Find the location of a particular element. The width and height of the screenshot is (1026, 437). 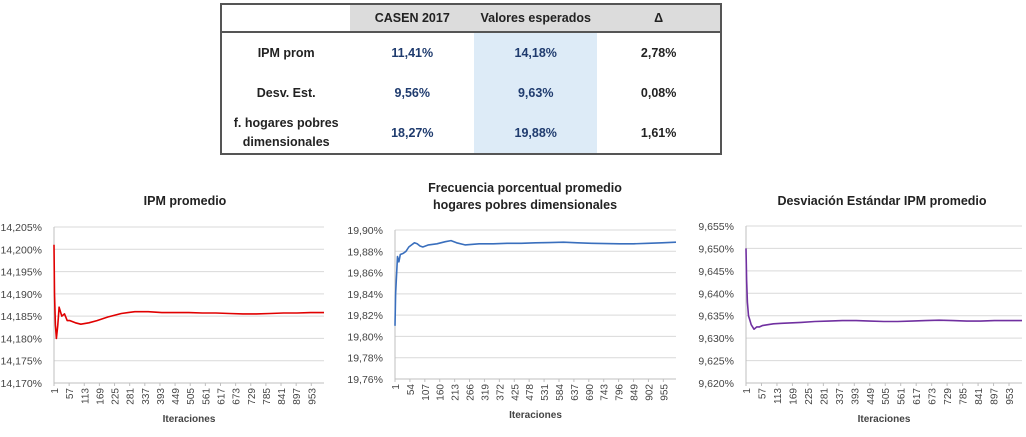

x-tick-label: 1 is located at coordinates (396, 387).